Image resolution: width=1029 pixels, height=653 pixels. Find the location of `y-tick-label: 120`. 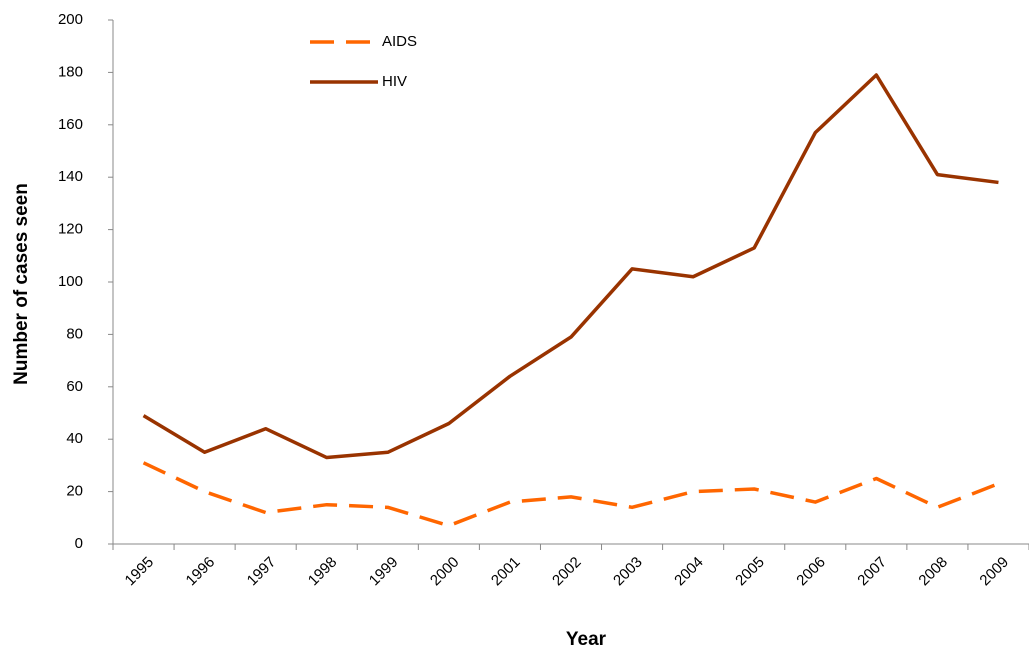

y-tick-label: 120 is located at coordinates (70, 229).